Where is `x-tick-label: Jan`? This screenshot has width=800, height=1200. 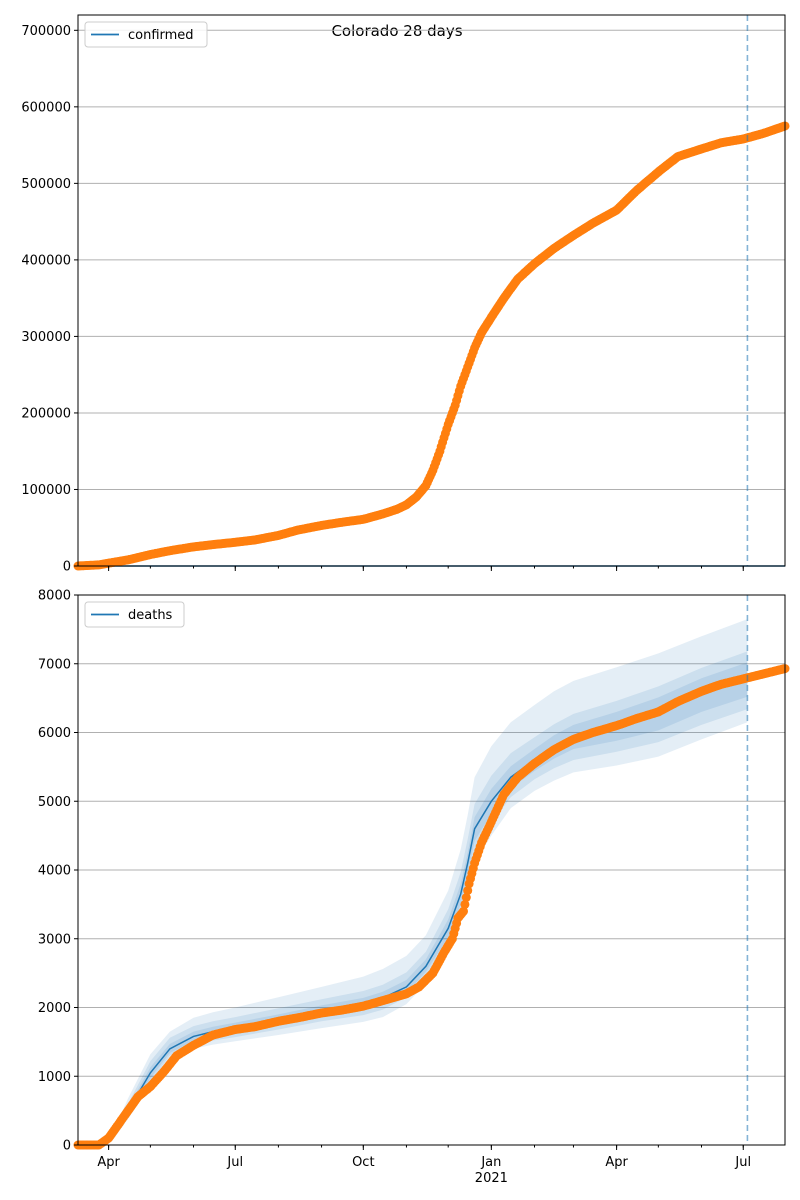
x-tick-label: Jan is located at coordinates (490, 1162).